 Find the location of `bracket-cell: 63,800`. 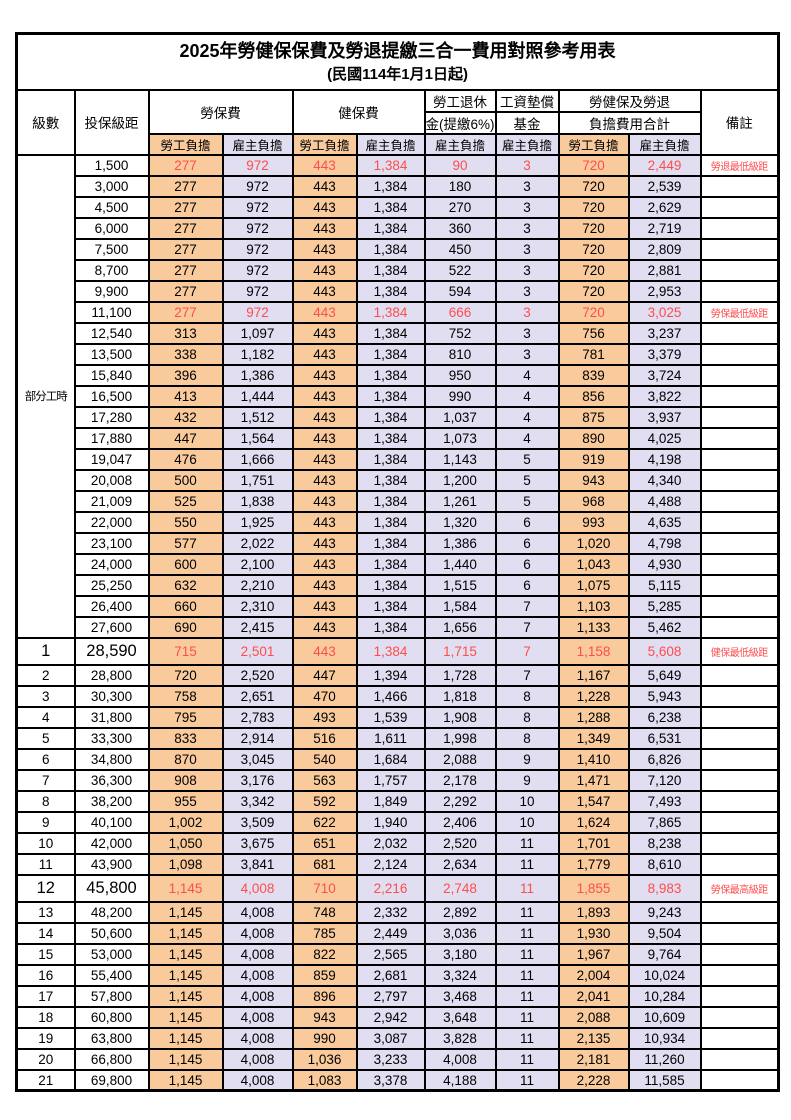

bracket-cell: 63,800 is located at coordinates (111, 1038).